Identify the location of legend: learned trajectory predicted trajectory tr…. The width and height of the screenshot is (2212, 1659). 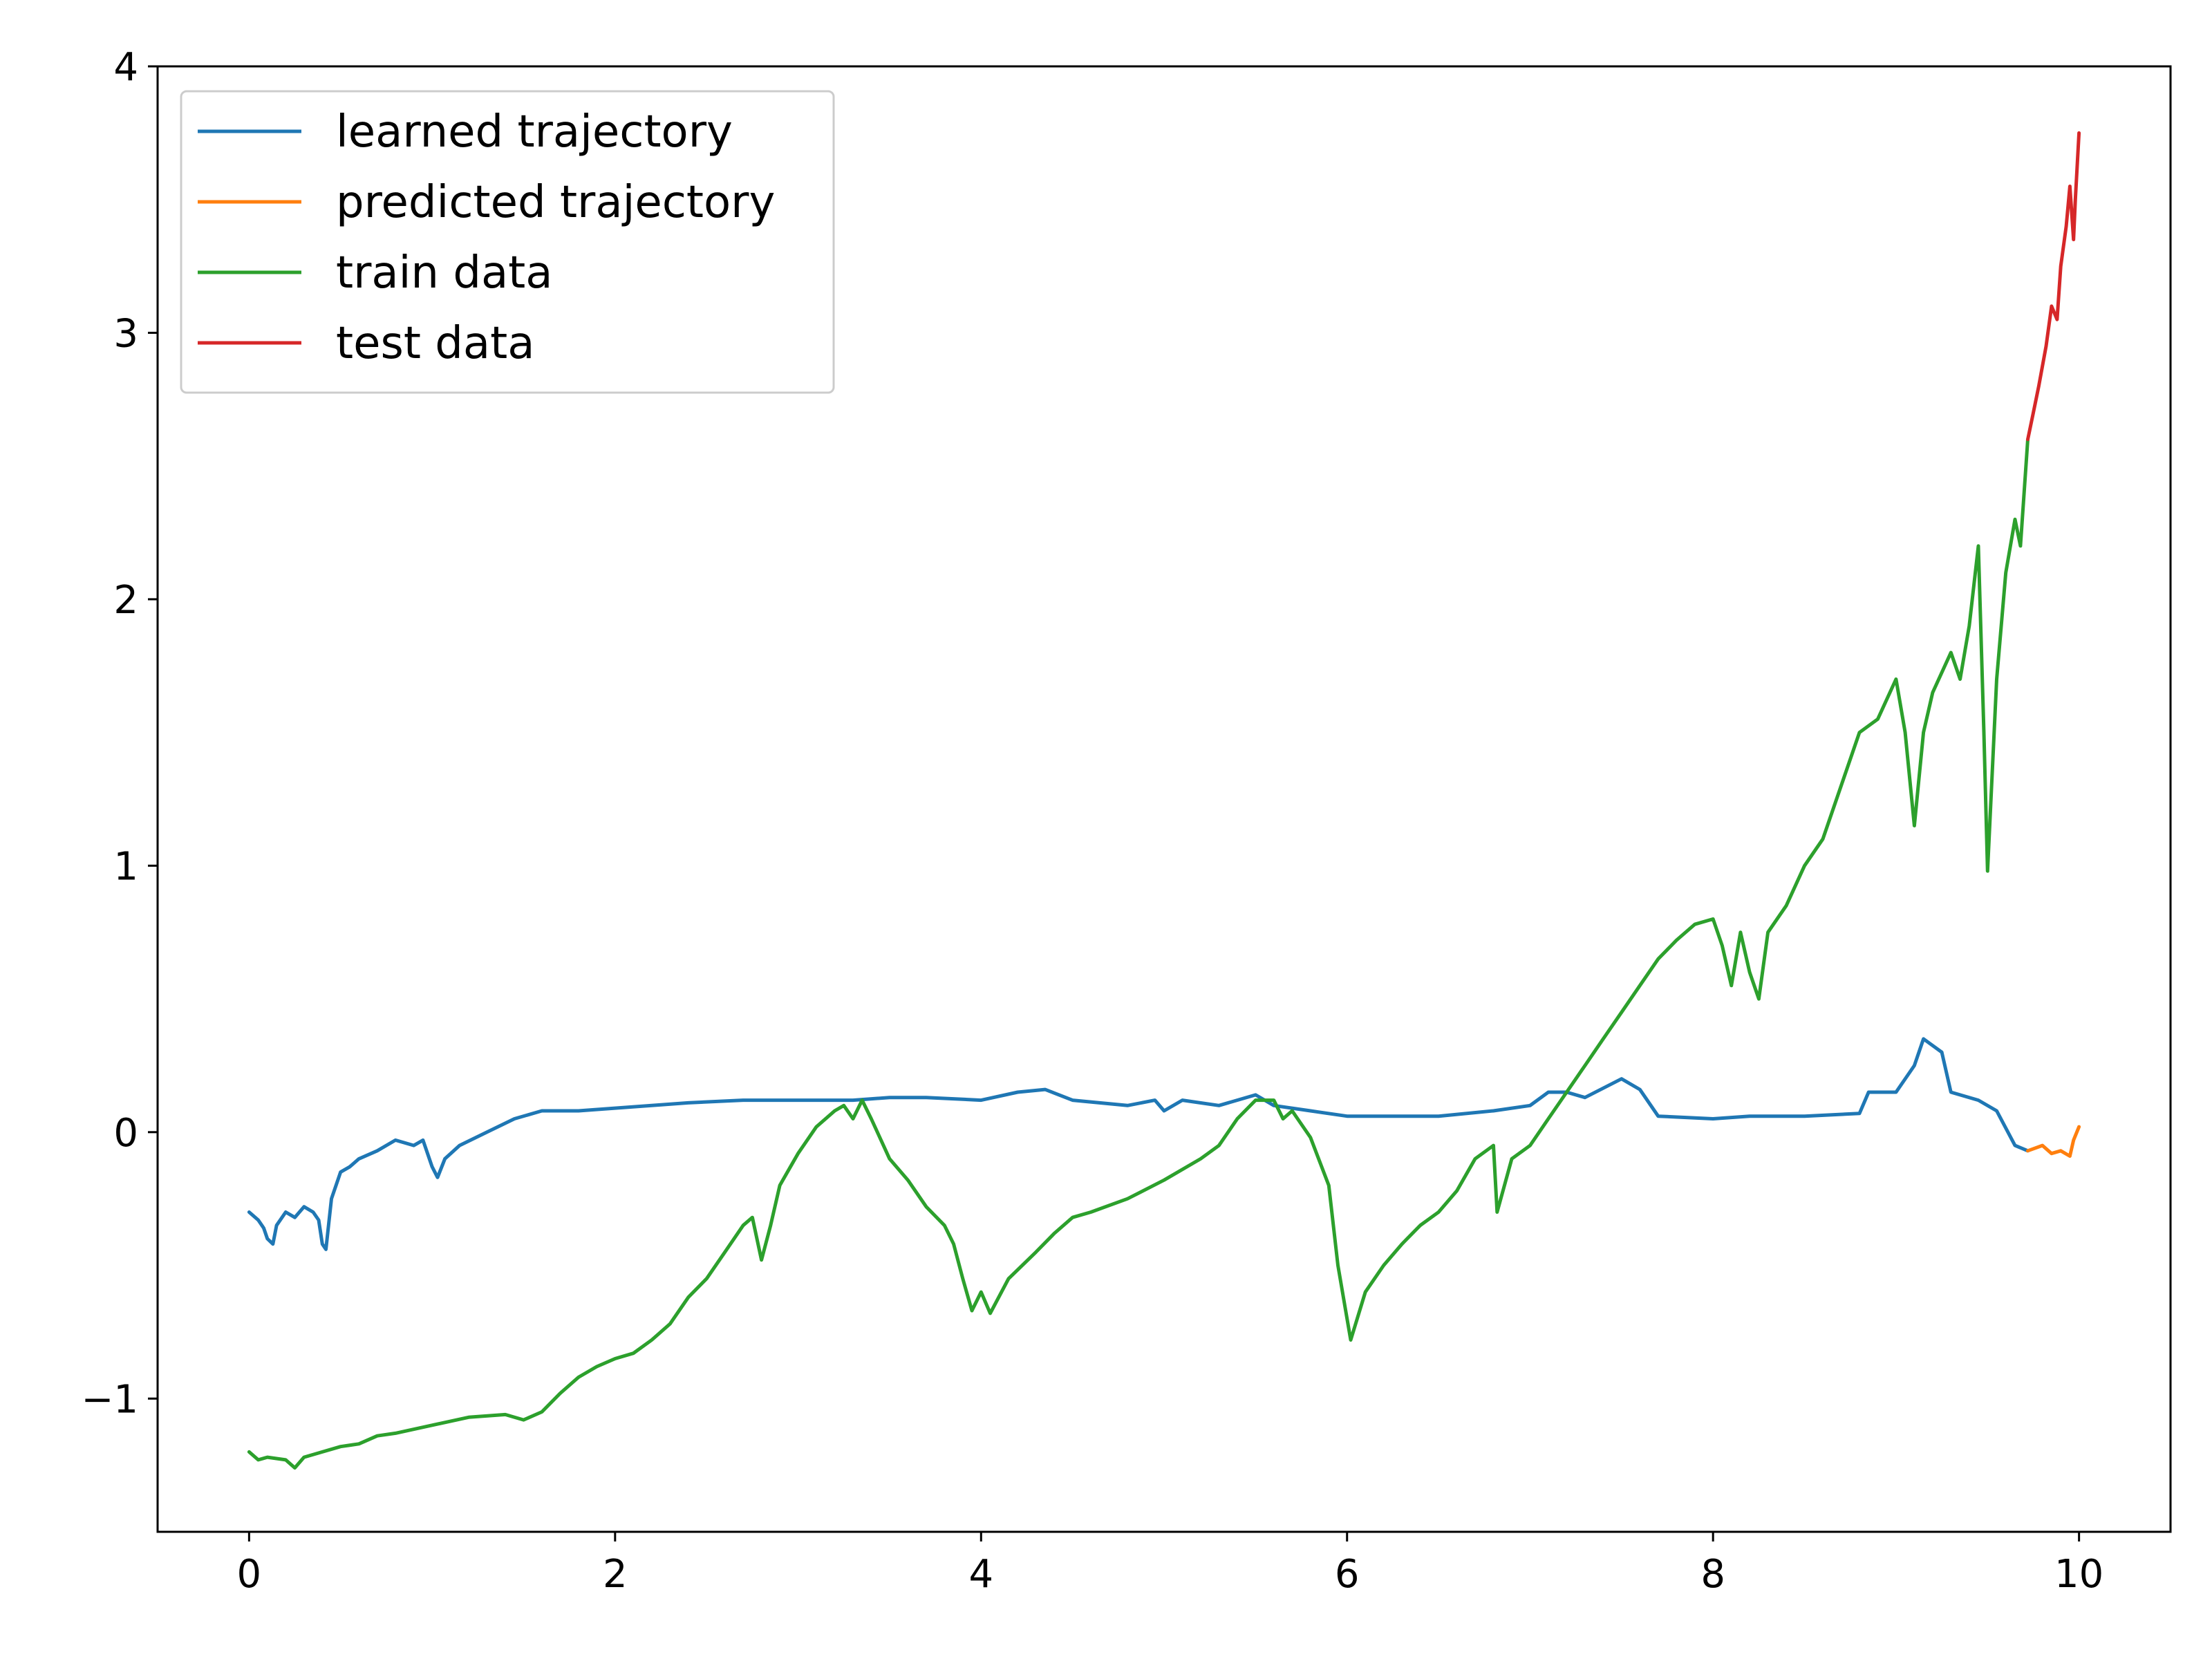
(508, 242).